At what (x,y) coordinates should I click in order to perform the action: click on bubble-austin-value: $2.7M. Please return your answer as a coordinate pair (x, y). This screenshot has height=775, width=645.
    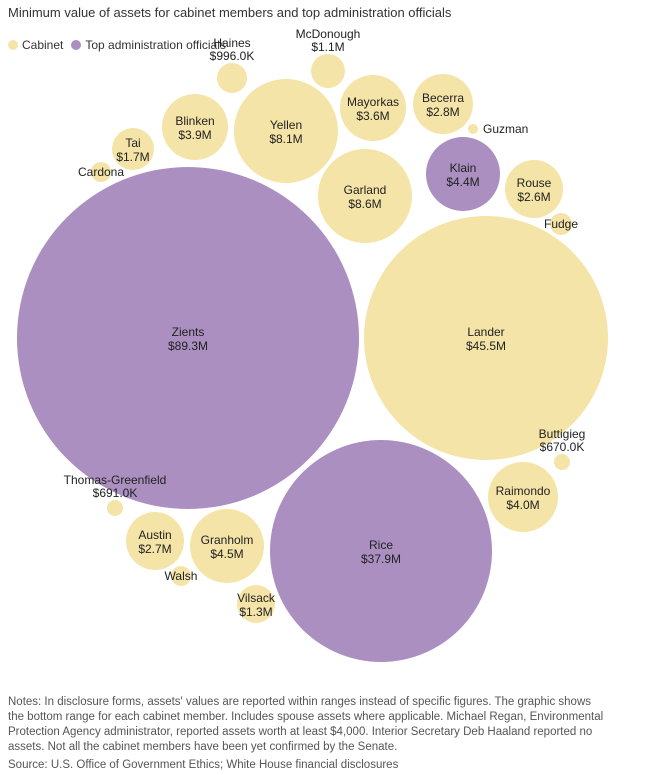
    Looking at the image, I should click on (154, 549).